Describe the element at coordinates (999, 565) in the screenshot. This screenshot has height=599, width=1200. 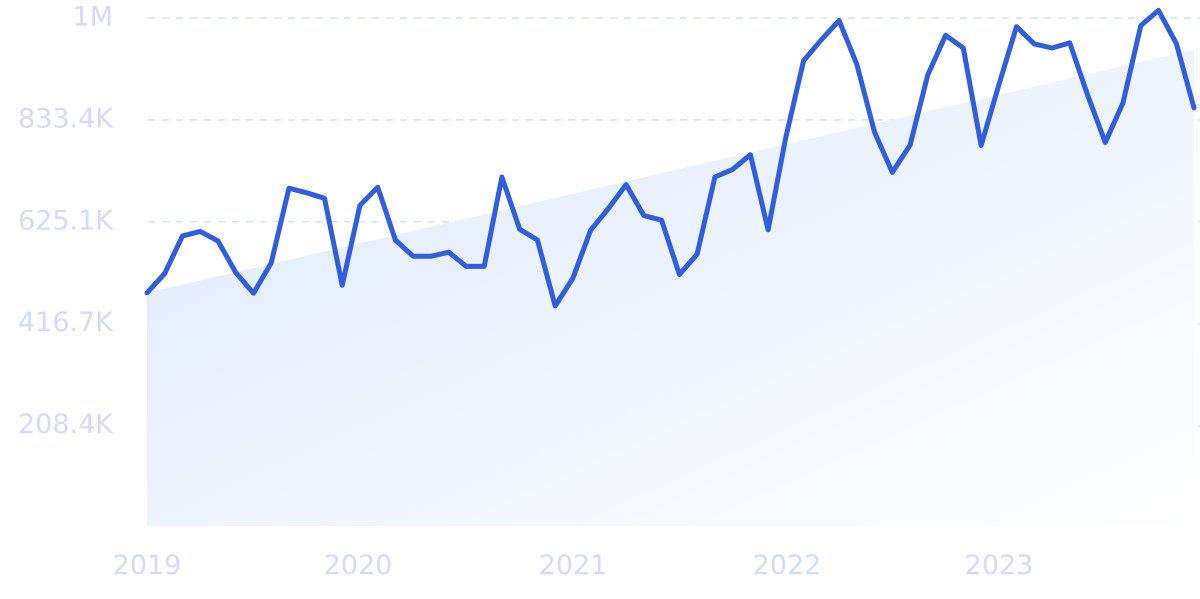
I see `x-tick-label: 2023` at that location.